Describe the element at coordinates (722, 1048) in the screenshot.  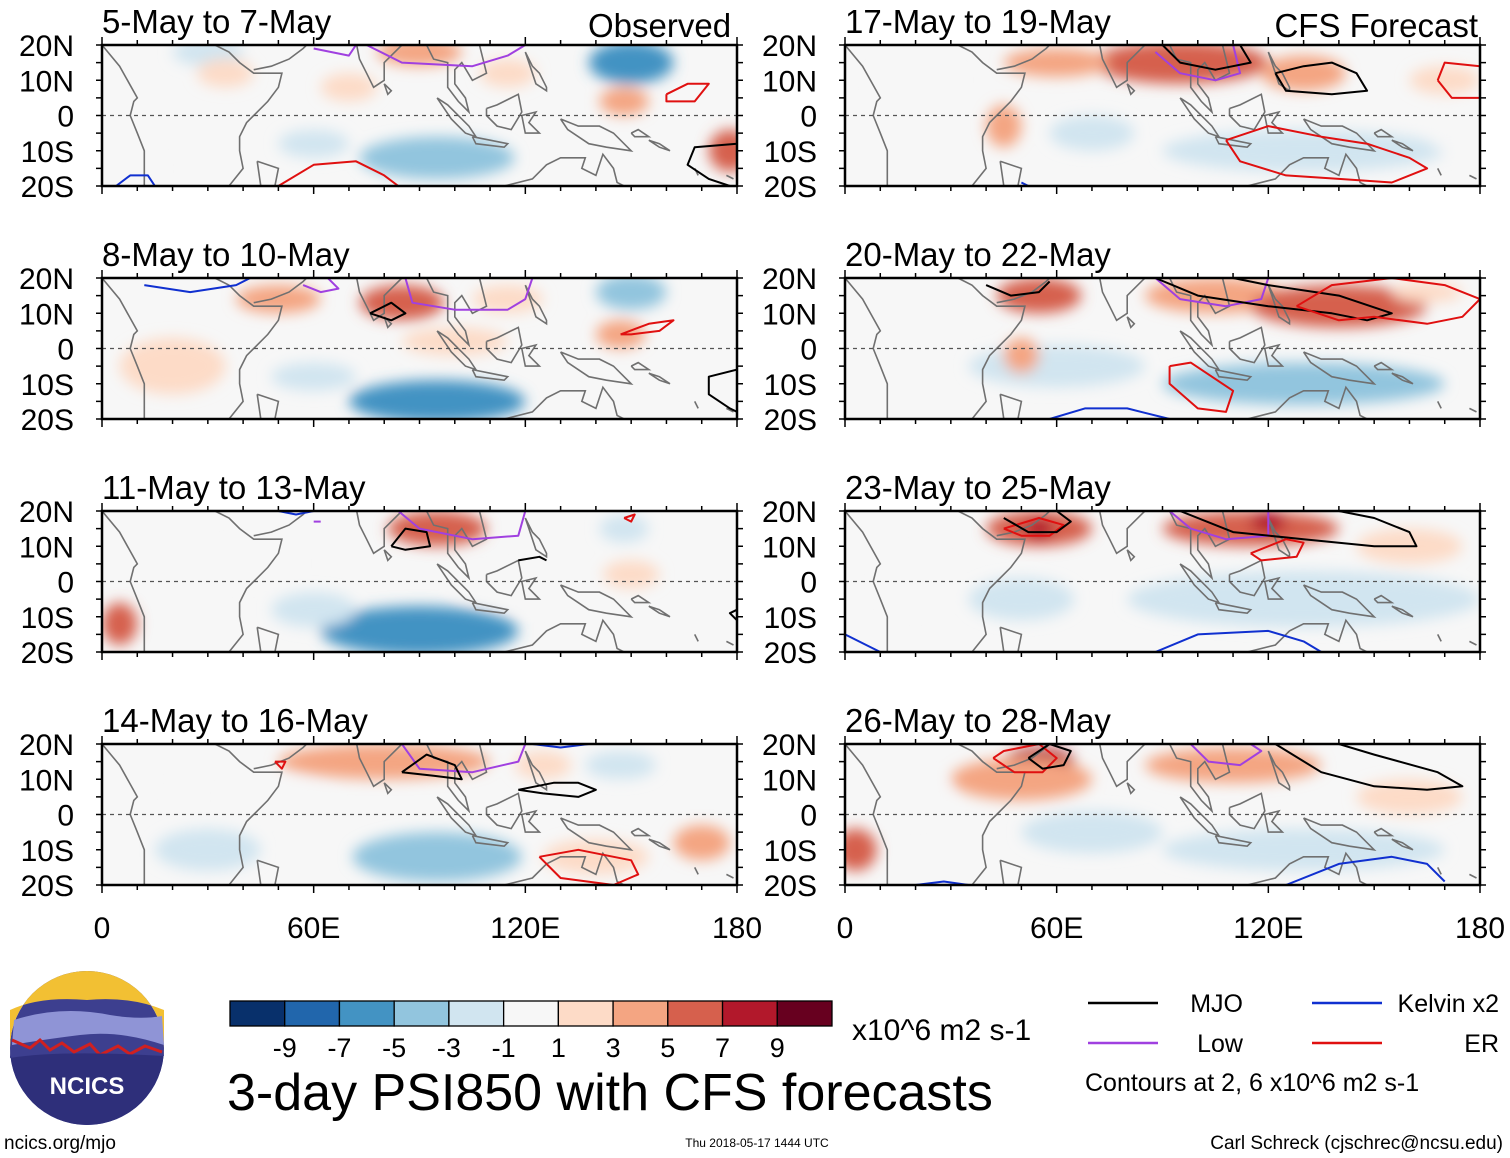
I see `colorbar-label: 7` at that location.